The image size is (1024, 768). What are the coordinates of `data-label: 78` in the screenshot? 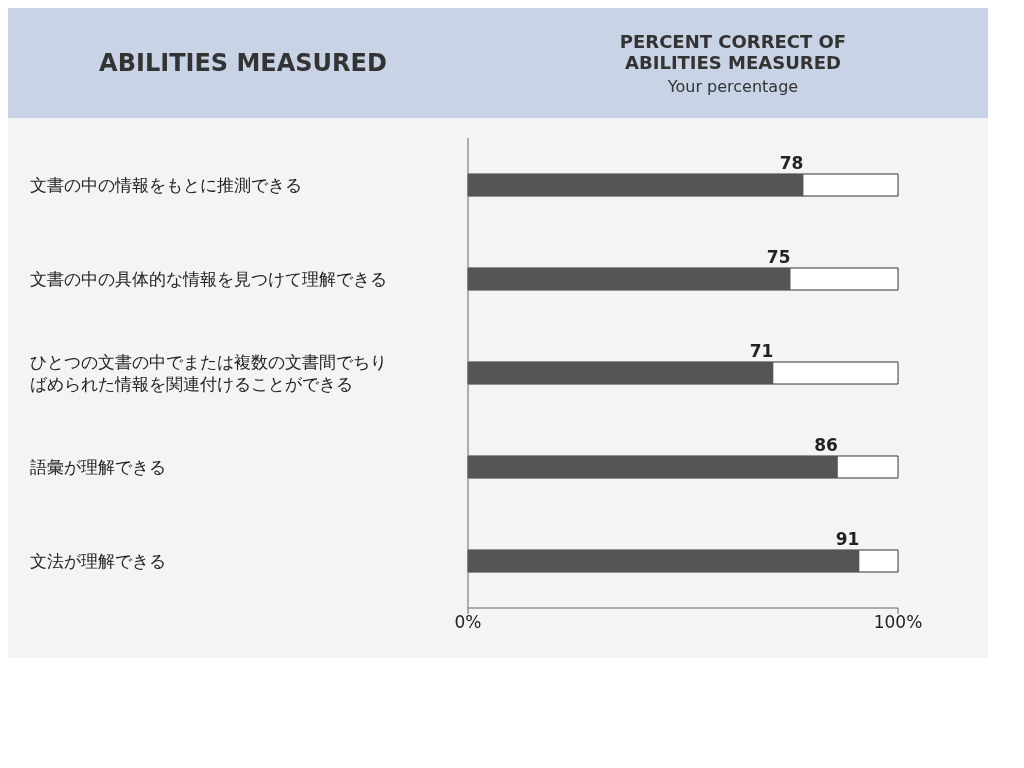 It's located at (791, 163).